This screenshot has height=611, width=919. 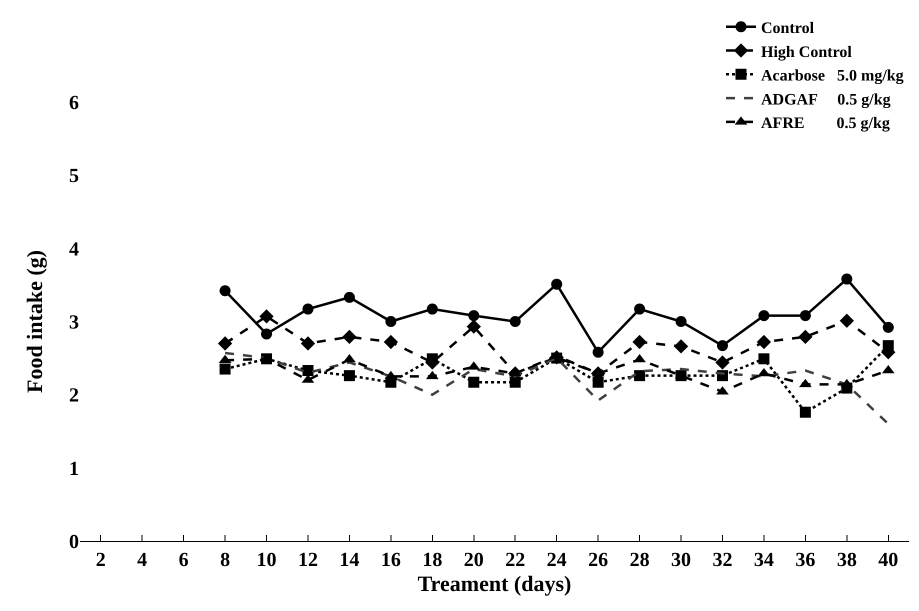 I want to click on x-tick-label: 38, so click(x=846, y=560).